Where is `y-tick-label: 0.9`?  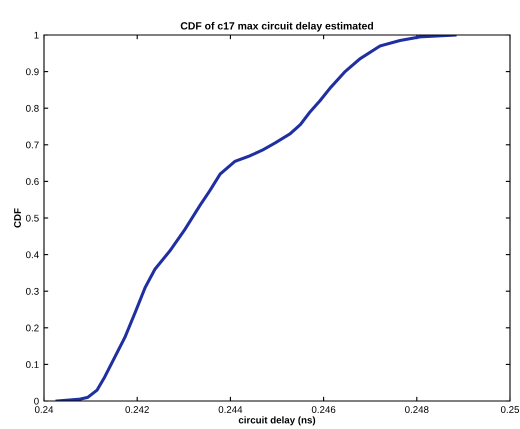 y-tick-label: 0.9 is located at coordinates (32, 72).